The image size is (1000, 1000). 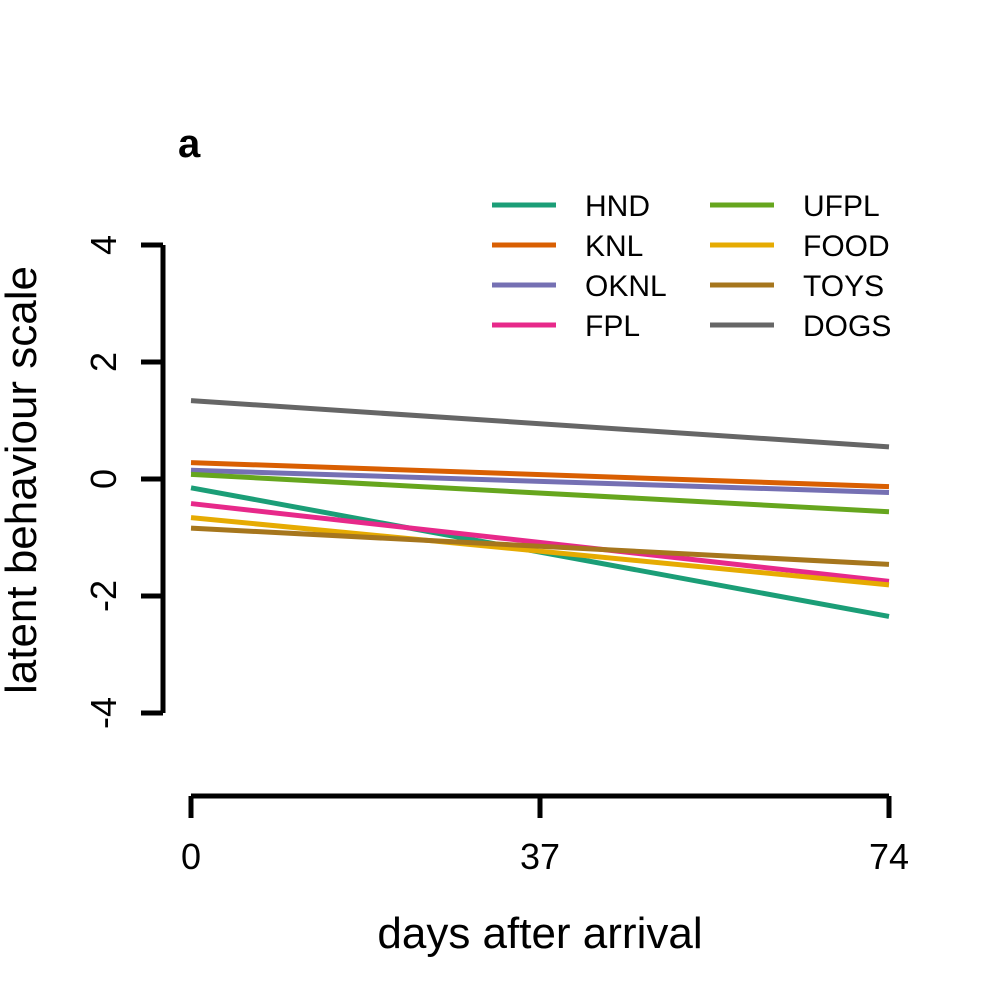 What do you see at coordinates (626, 286) in the screenshot?
I see `legend-label: OKNL` at bounding box center [626, 286].